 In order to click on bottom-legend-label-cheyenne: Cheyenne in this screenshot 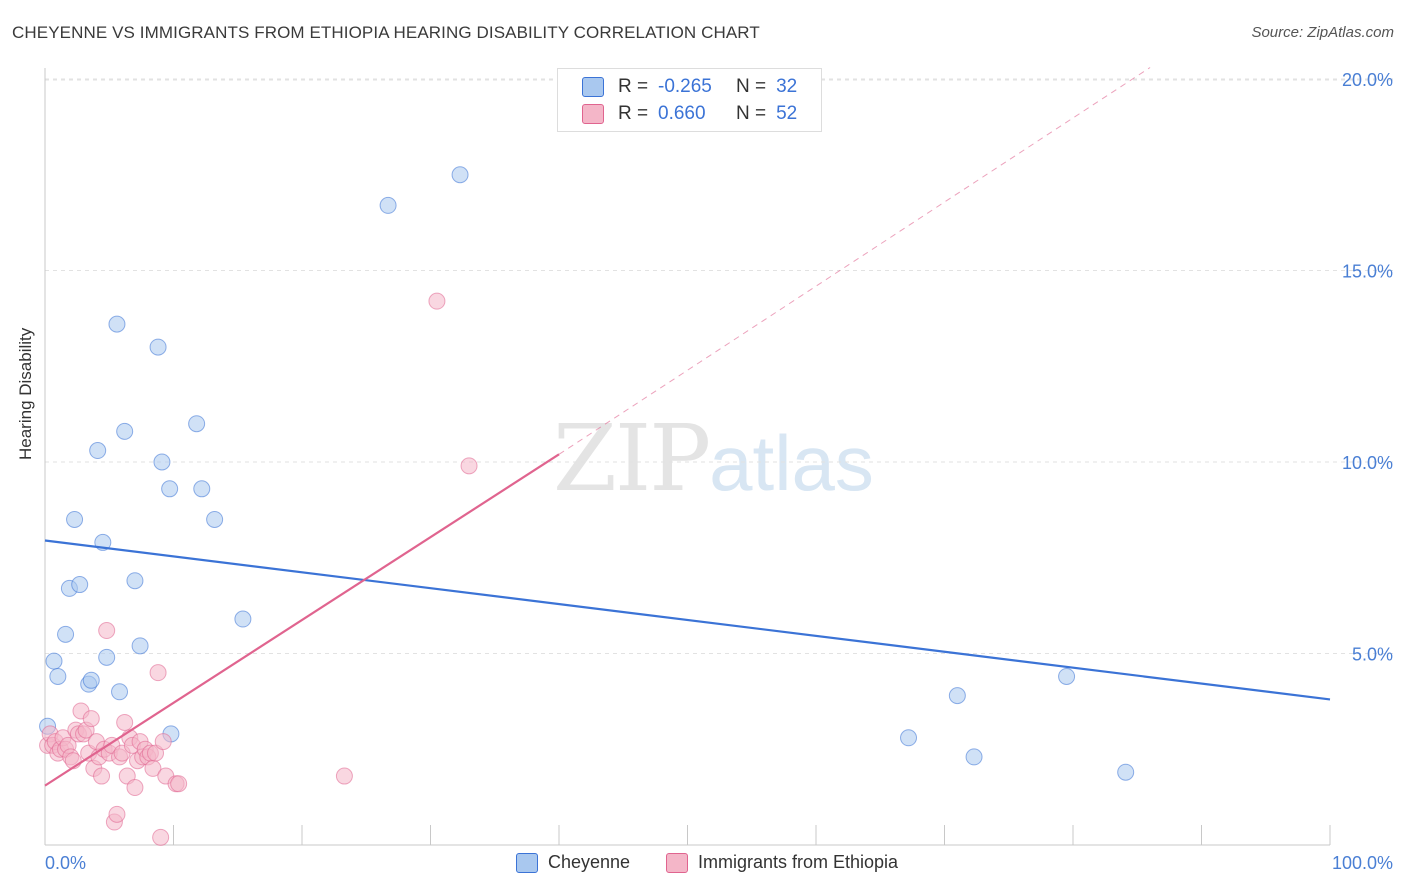, I will do `click(589, 862)`.